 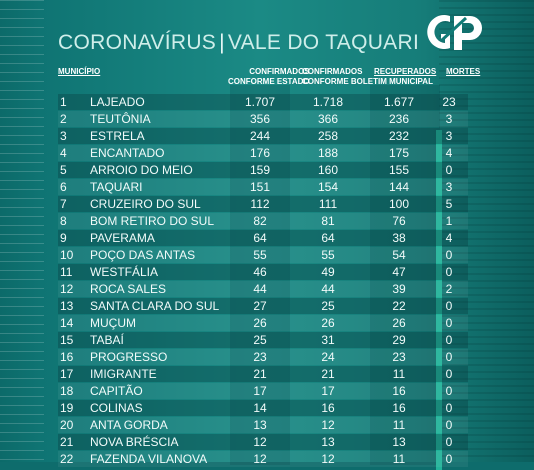 What do you see at coordinates (367, 76) in the screenshot?
I see `header-confirmados-municipal: CONFIRMADOS CONFORME BOLETIM MUNICIPAL` at bounding box center [367, 76].